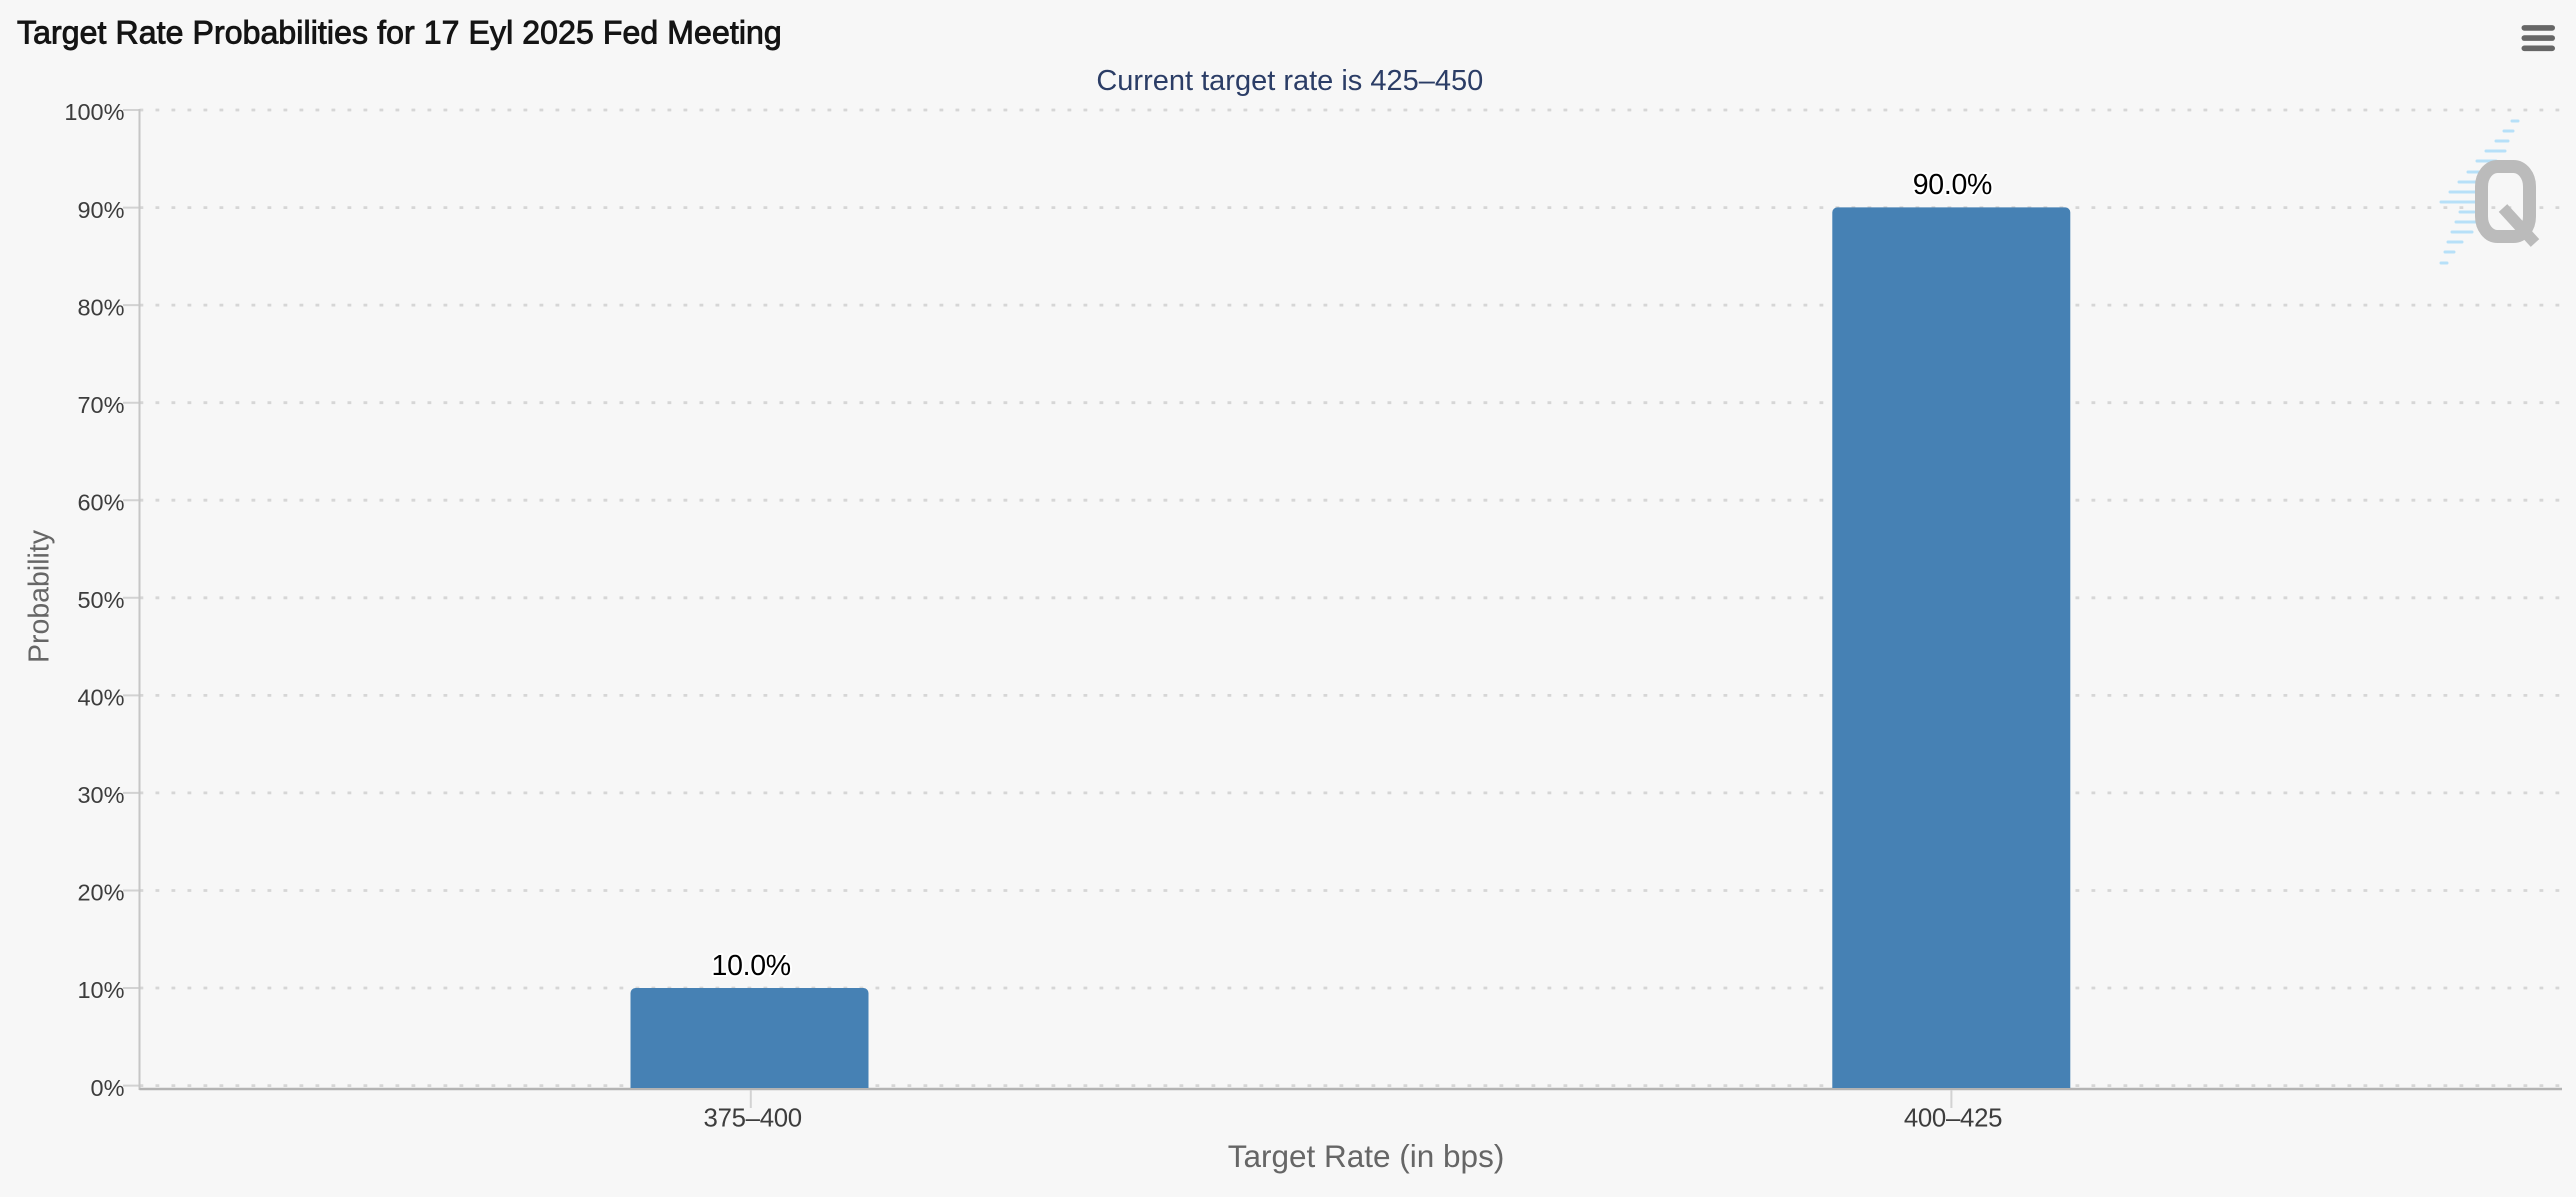 This screenshot has width=2576, height=1197. Describe the element at coordinates (108, 1088) in the screenshot. I see `svg-text: 0%` at that location.